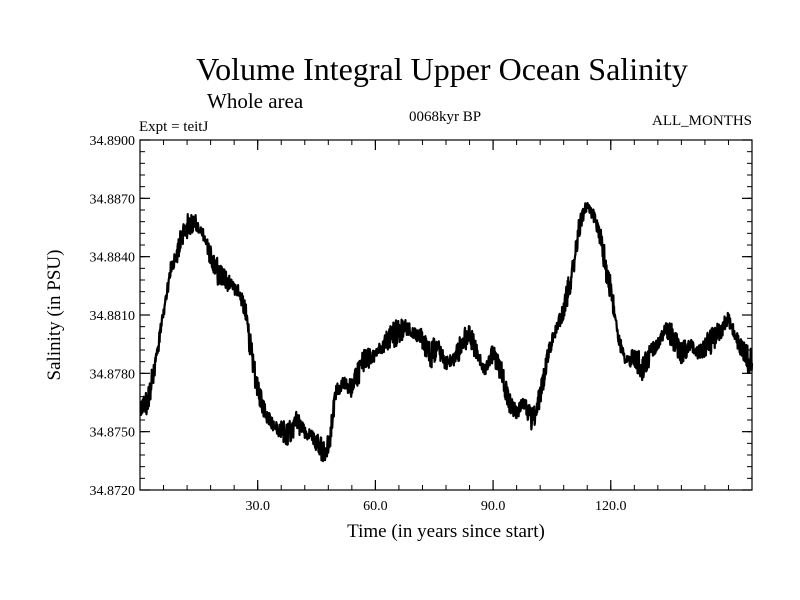 Image resolution: width=800 pixels, height=600 pixels. I want to click on months-label: ALL_MONTHS, so click(702, 121).